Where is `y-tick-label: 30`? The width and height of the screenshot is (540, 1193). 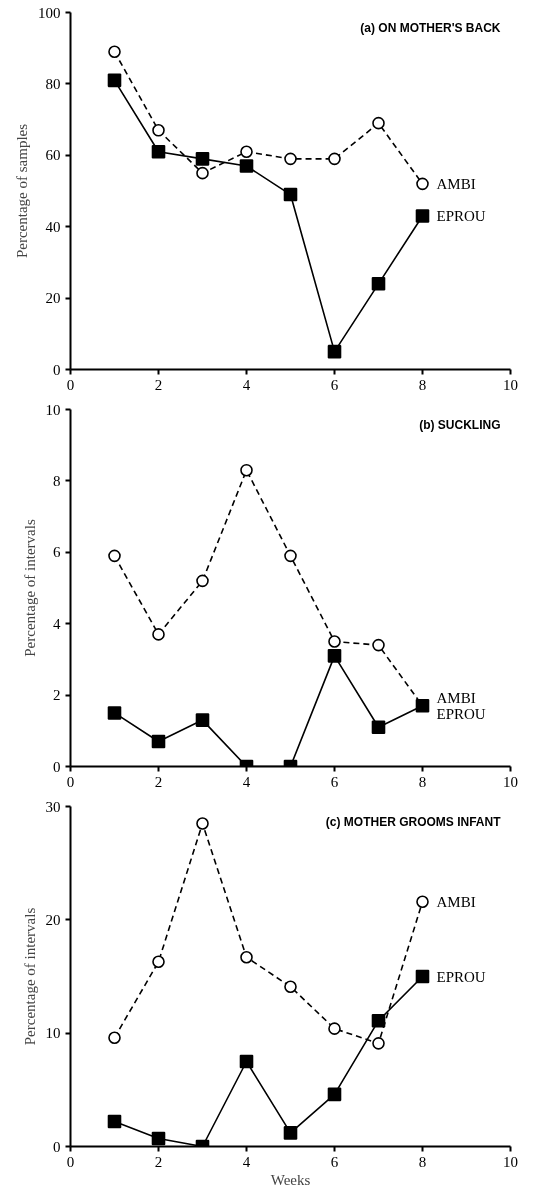 y-tick-label: 30 is located at coordinates (53, 806).